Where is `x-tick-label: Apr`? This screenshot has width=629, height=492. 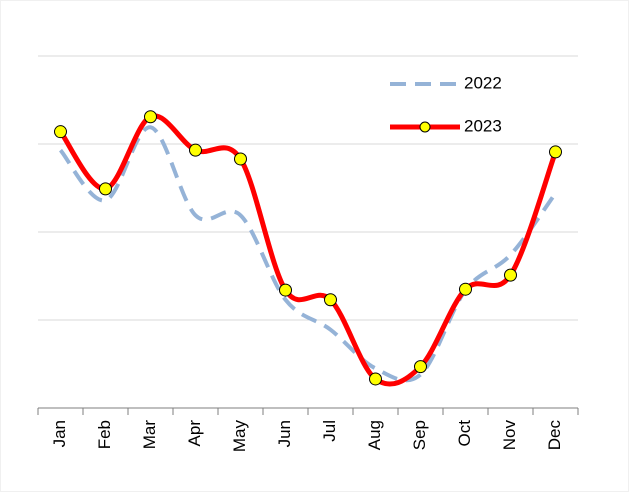 x-tick-label: Apr is located at coordinates (194, 433).